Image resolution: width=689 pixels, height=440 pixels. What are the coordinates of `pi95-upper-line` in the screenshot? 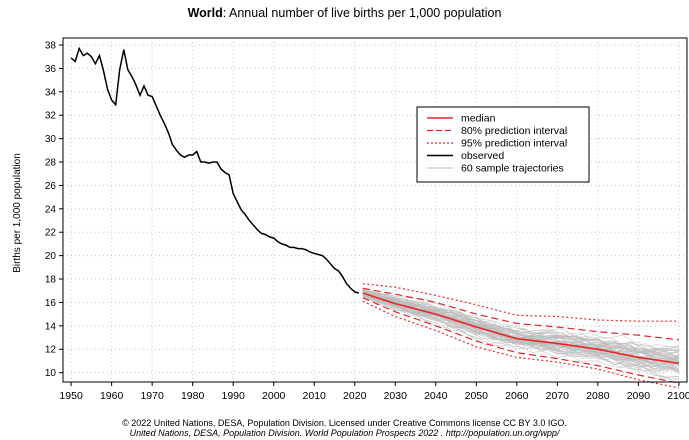 It's located at (520, 302).